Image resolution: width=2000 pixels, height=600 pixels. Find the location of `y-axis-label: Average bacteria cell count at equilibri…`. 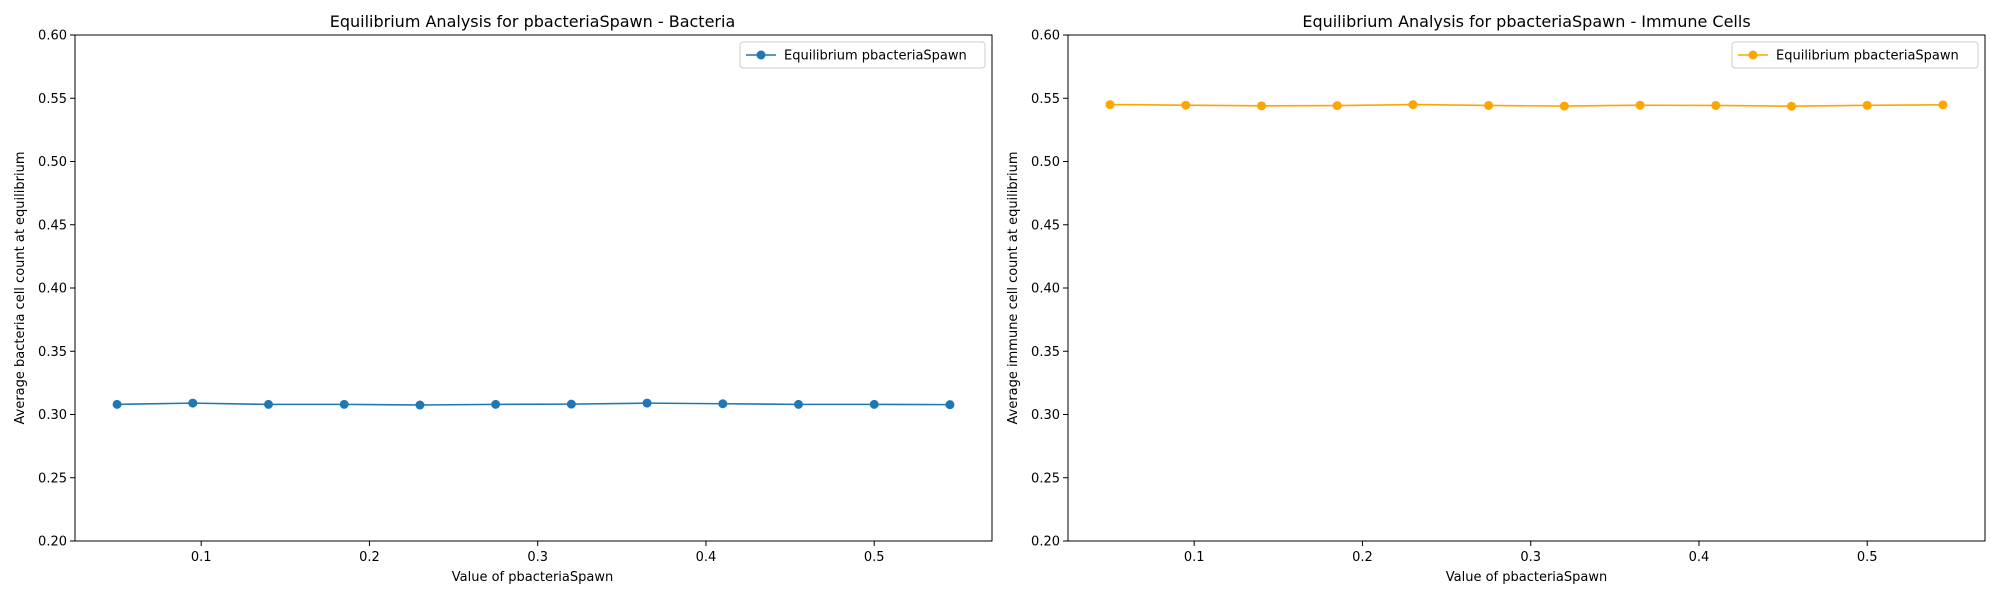

y-axis-label: Average bacteria cell count at equilibri… is located at coordinates (20, 288).